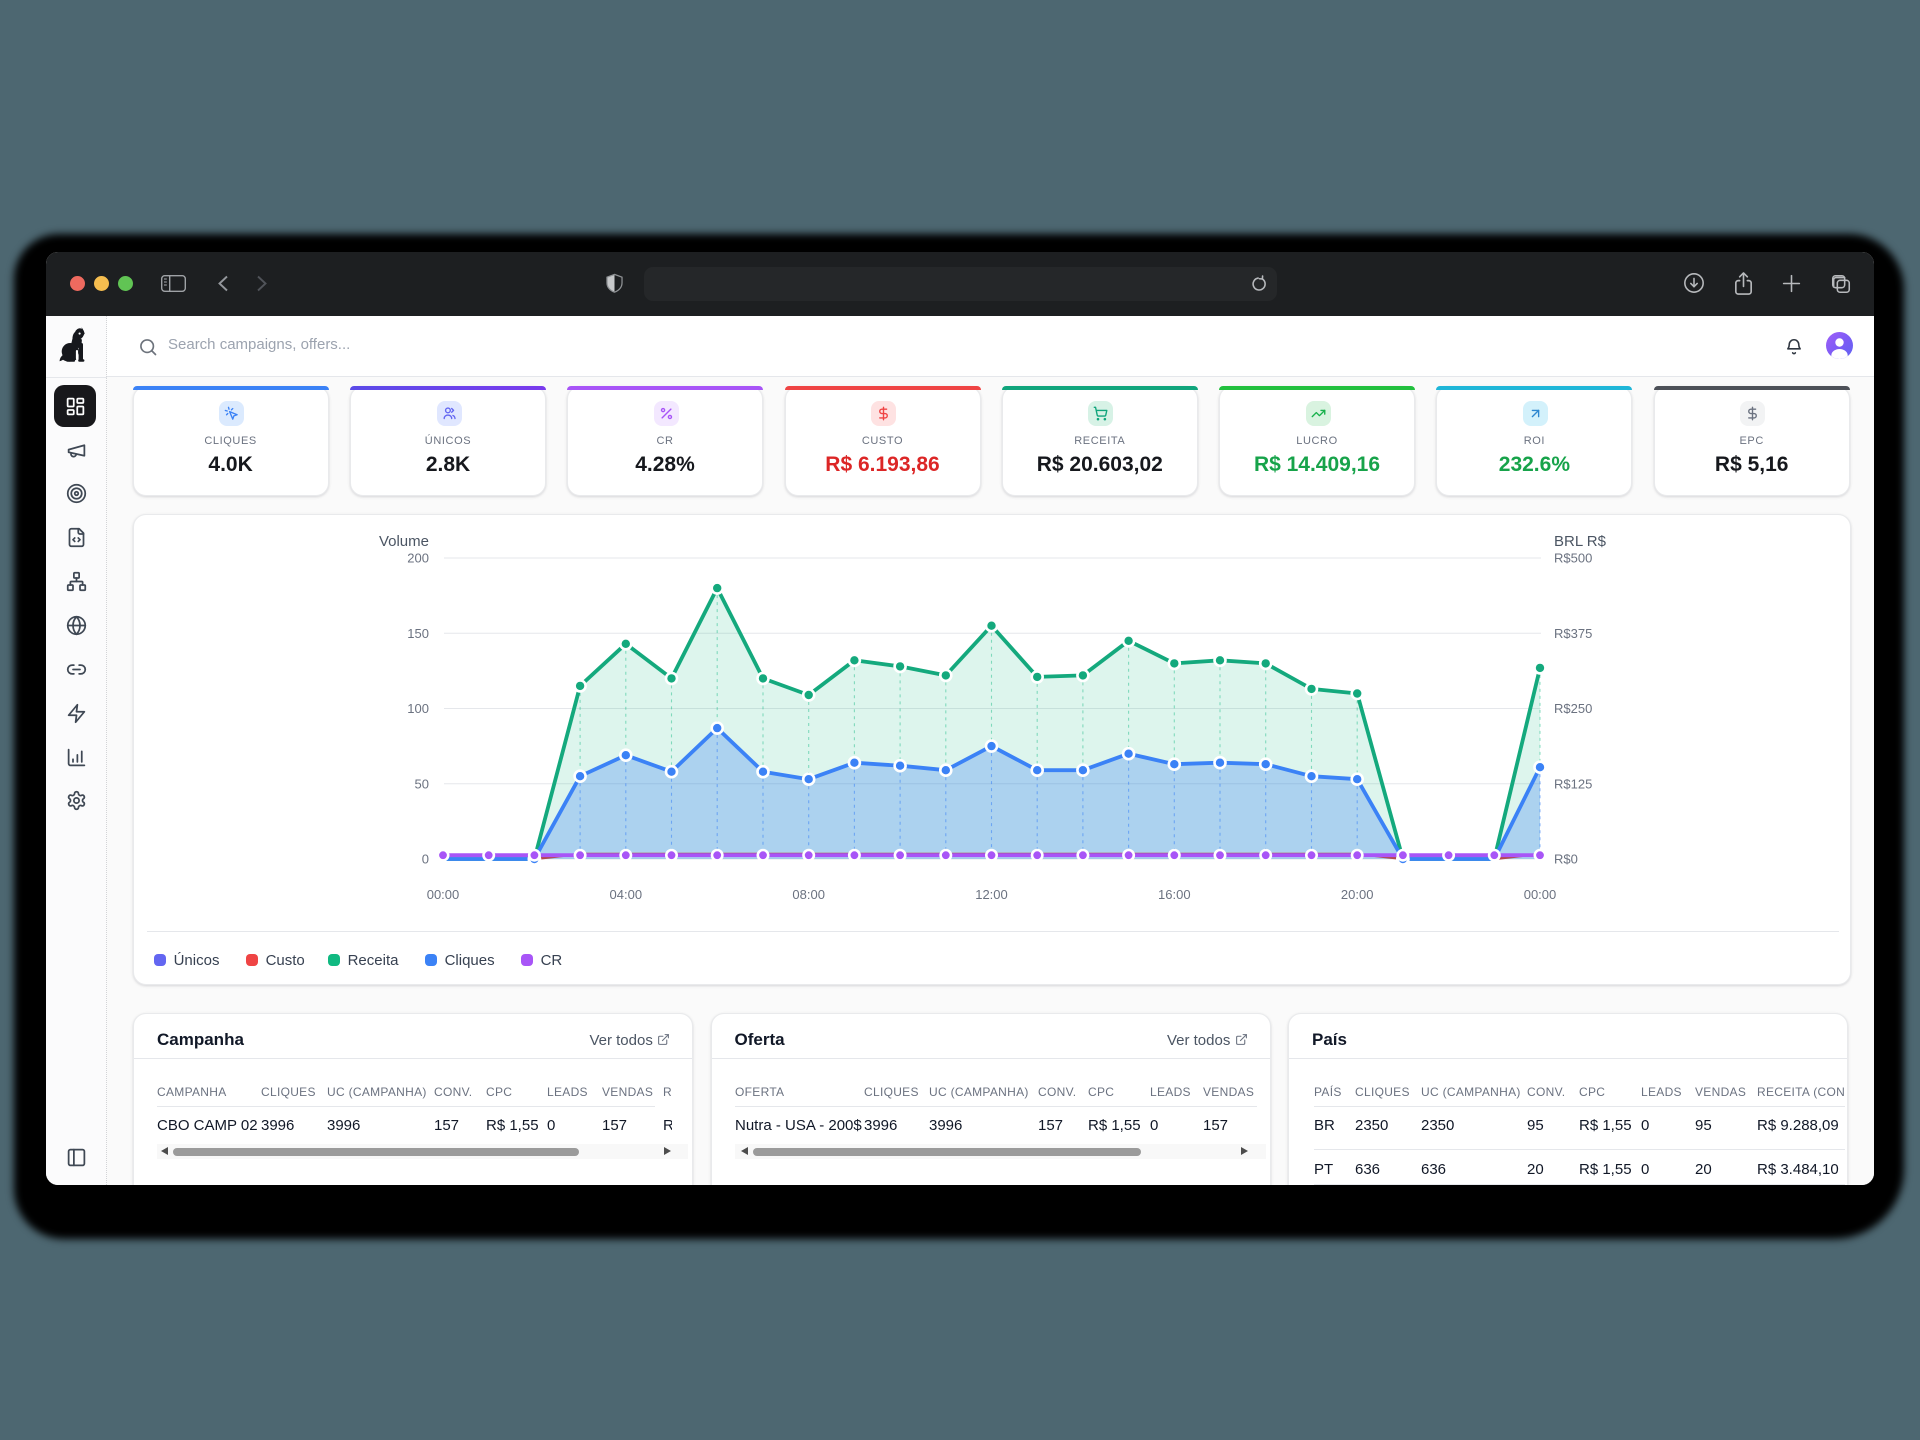  Describe the element at coordinates (1174, 894) in the screenshot. I see `svg-text: 16:00` at that location.